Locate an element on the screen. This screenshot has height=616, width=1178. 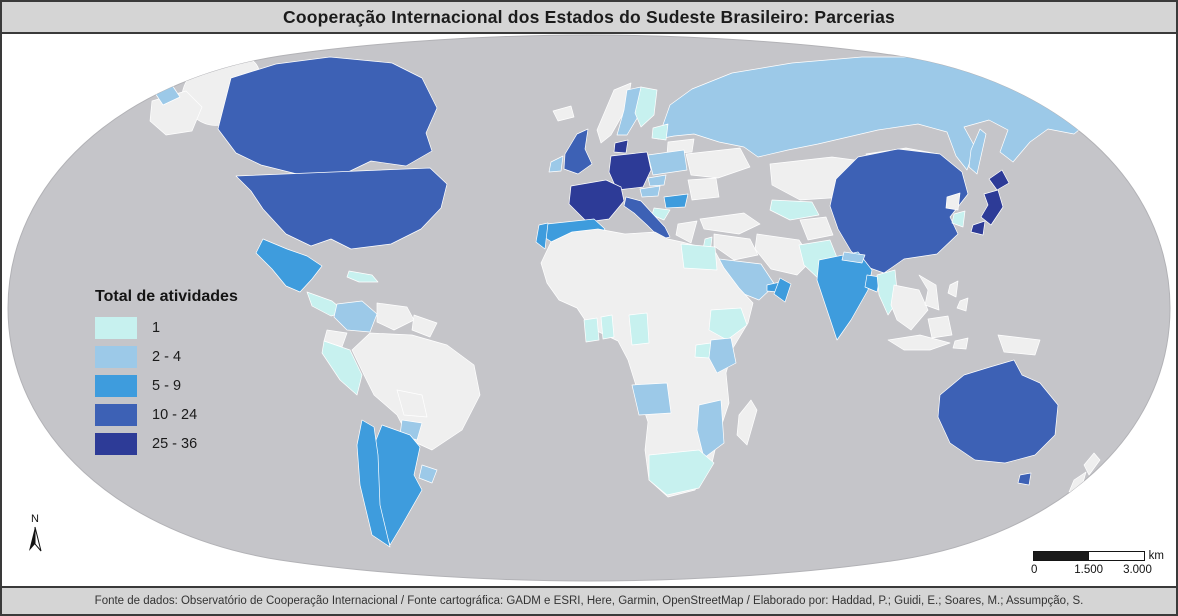
country-philippines is located at coordinates (958, 296).